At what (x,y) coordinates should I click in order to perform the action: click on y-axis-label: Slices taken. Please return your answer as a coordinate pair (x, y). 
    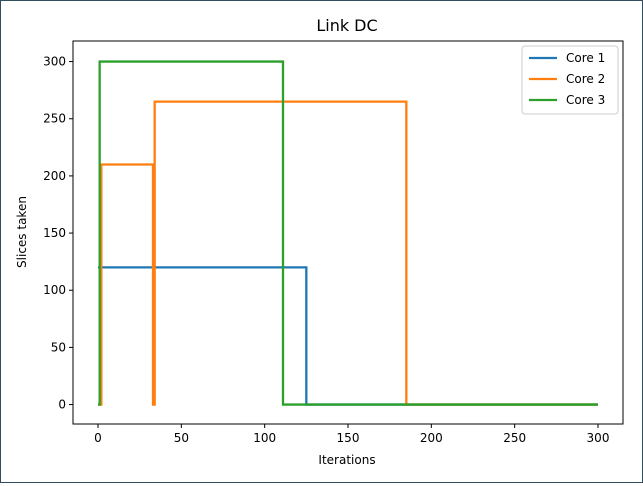
    Looking at the image, I should click on (22, 232).